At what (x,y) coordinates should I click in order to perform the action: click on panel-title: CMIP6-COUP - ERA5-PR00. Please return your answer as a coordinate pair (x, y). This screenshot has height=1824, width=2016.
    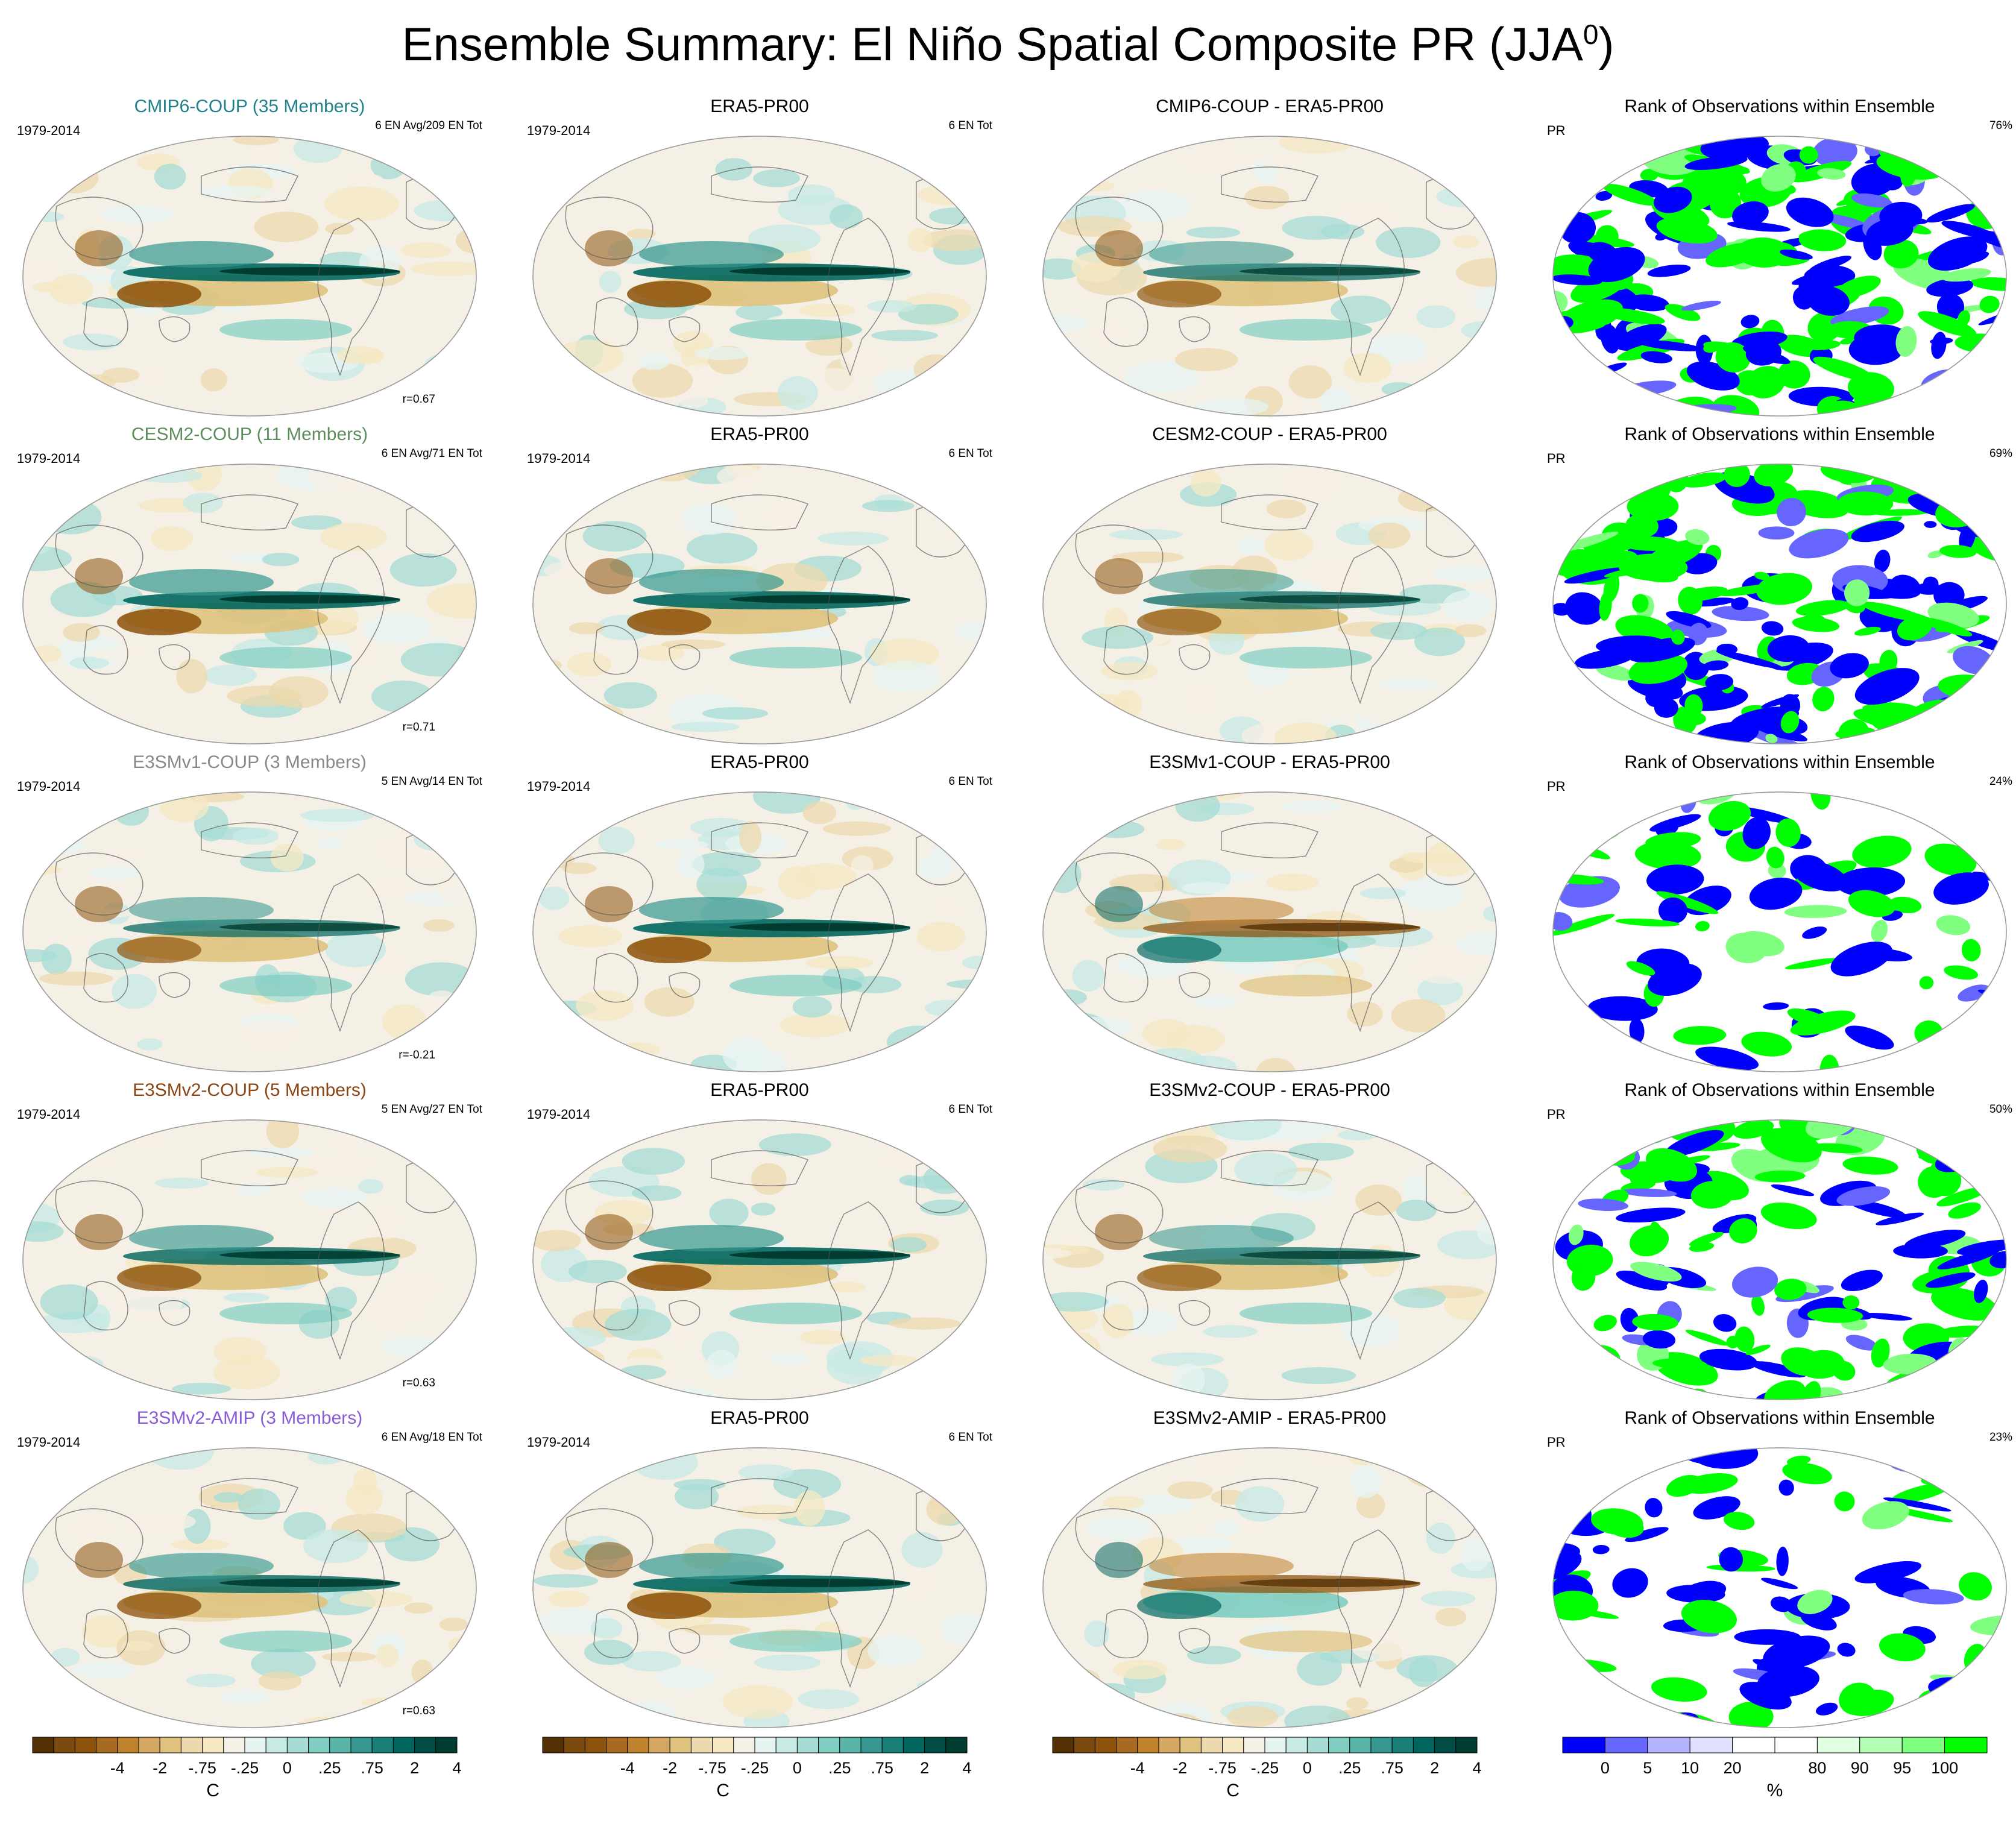
    Looking at the image, I should click on (1270, 106).